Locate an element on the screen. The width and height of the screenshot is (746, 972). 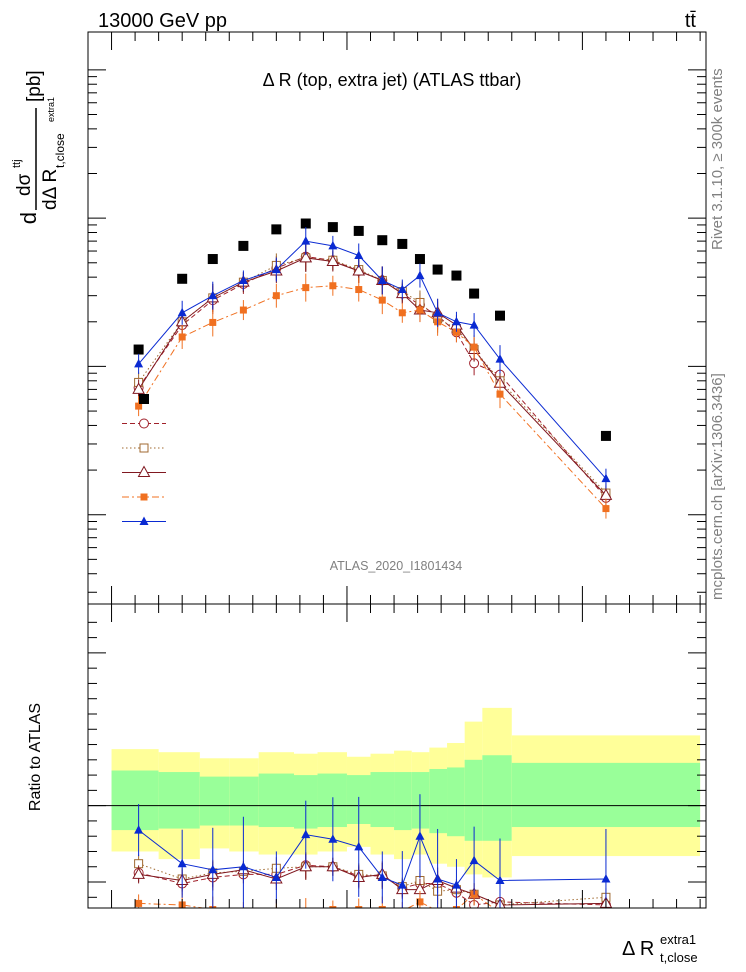
ylabel-d: d is located at coordinates (28, 218).